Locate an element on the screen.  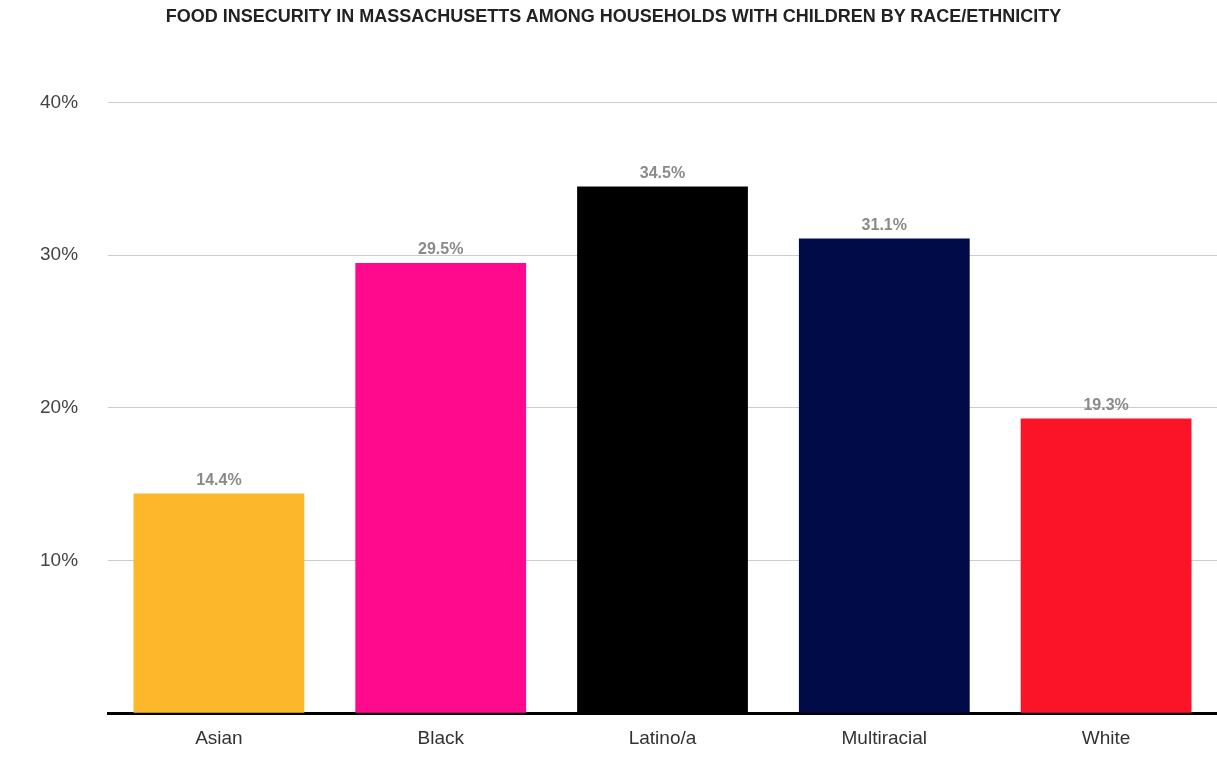
data-label: 34.5% is located at coordinates (662, 172).